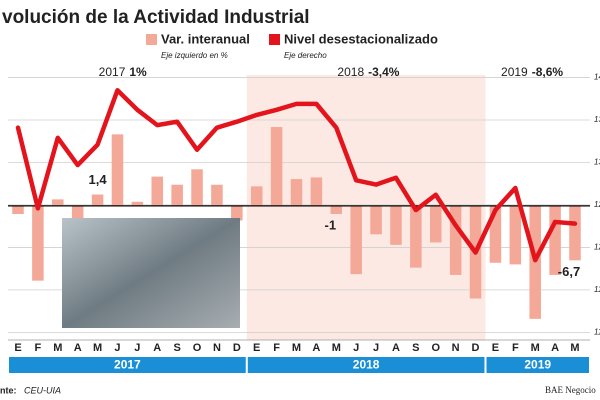 This screenshot has width=600, height=400. I want to click on year-header: 2017, so click(112, 72).